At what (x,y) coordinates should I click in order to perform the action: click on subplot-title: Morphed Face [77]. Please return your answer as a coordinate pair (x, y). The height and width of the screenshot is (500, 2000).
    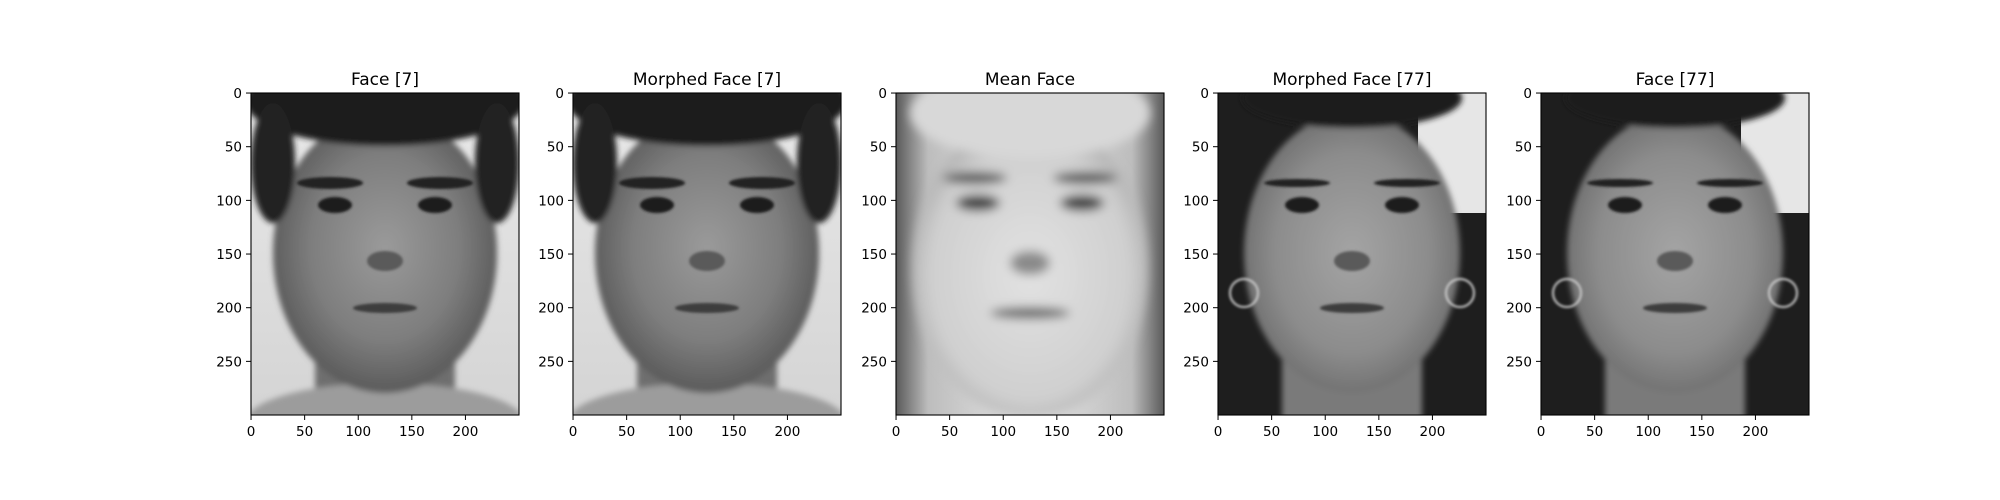
    Looking at the image, I should click on (1351, 80).